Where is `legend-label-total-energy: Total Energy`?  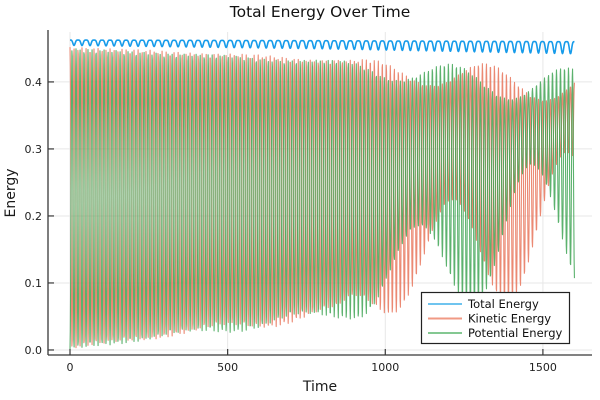
legend-label-total-energy: Total Energy is located at coordinates (503, 304).